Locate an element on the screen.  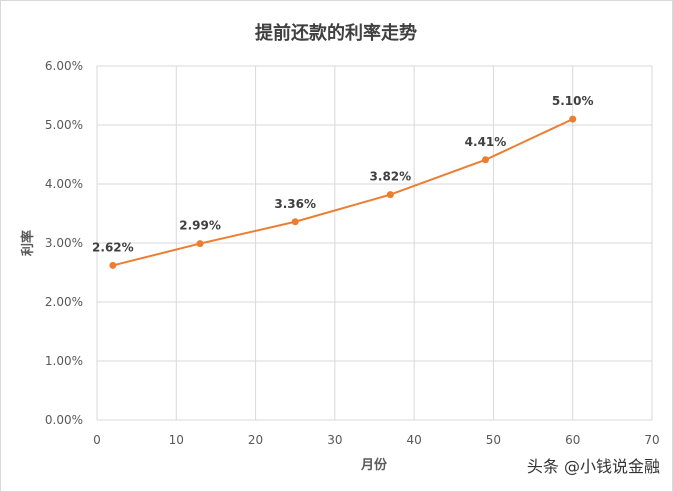
watermark-text: 头条 @小钱说金融 is located at coordinates (593, 466).